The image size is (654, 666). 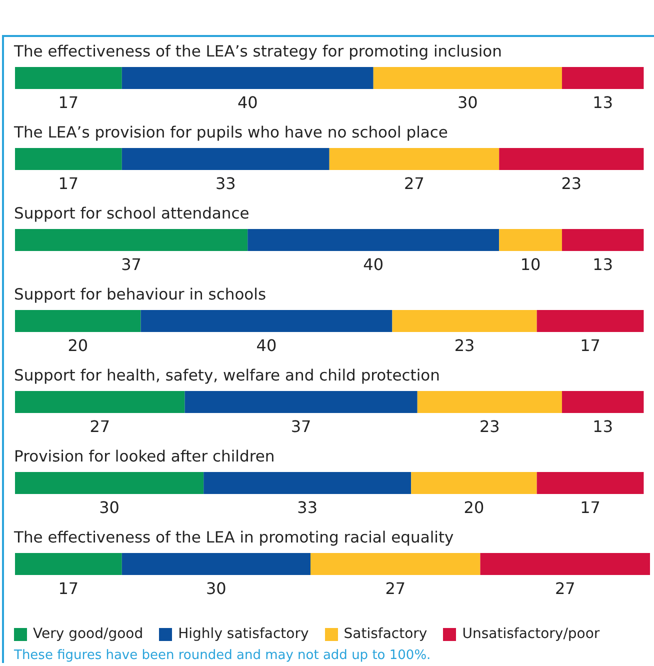 I want to click on data-label: 10, so click(x=530, y=264).